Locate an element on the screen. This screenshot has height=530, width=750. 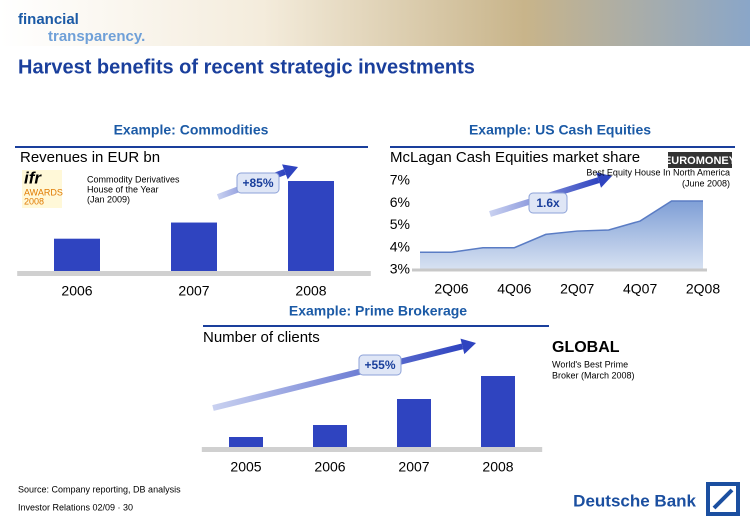
chart-heading: Example: Commodities is located at coordinates (191, 130).